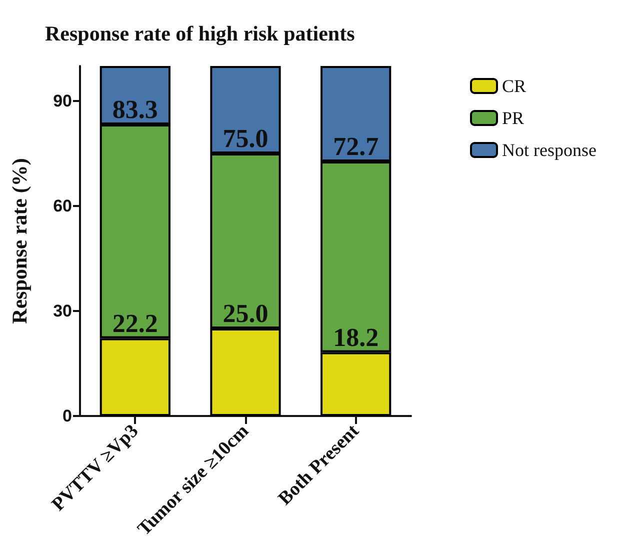  I want to click on annotation: 75.0, so click(245, 138).